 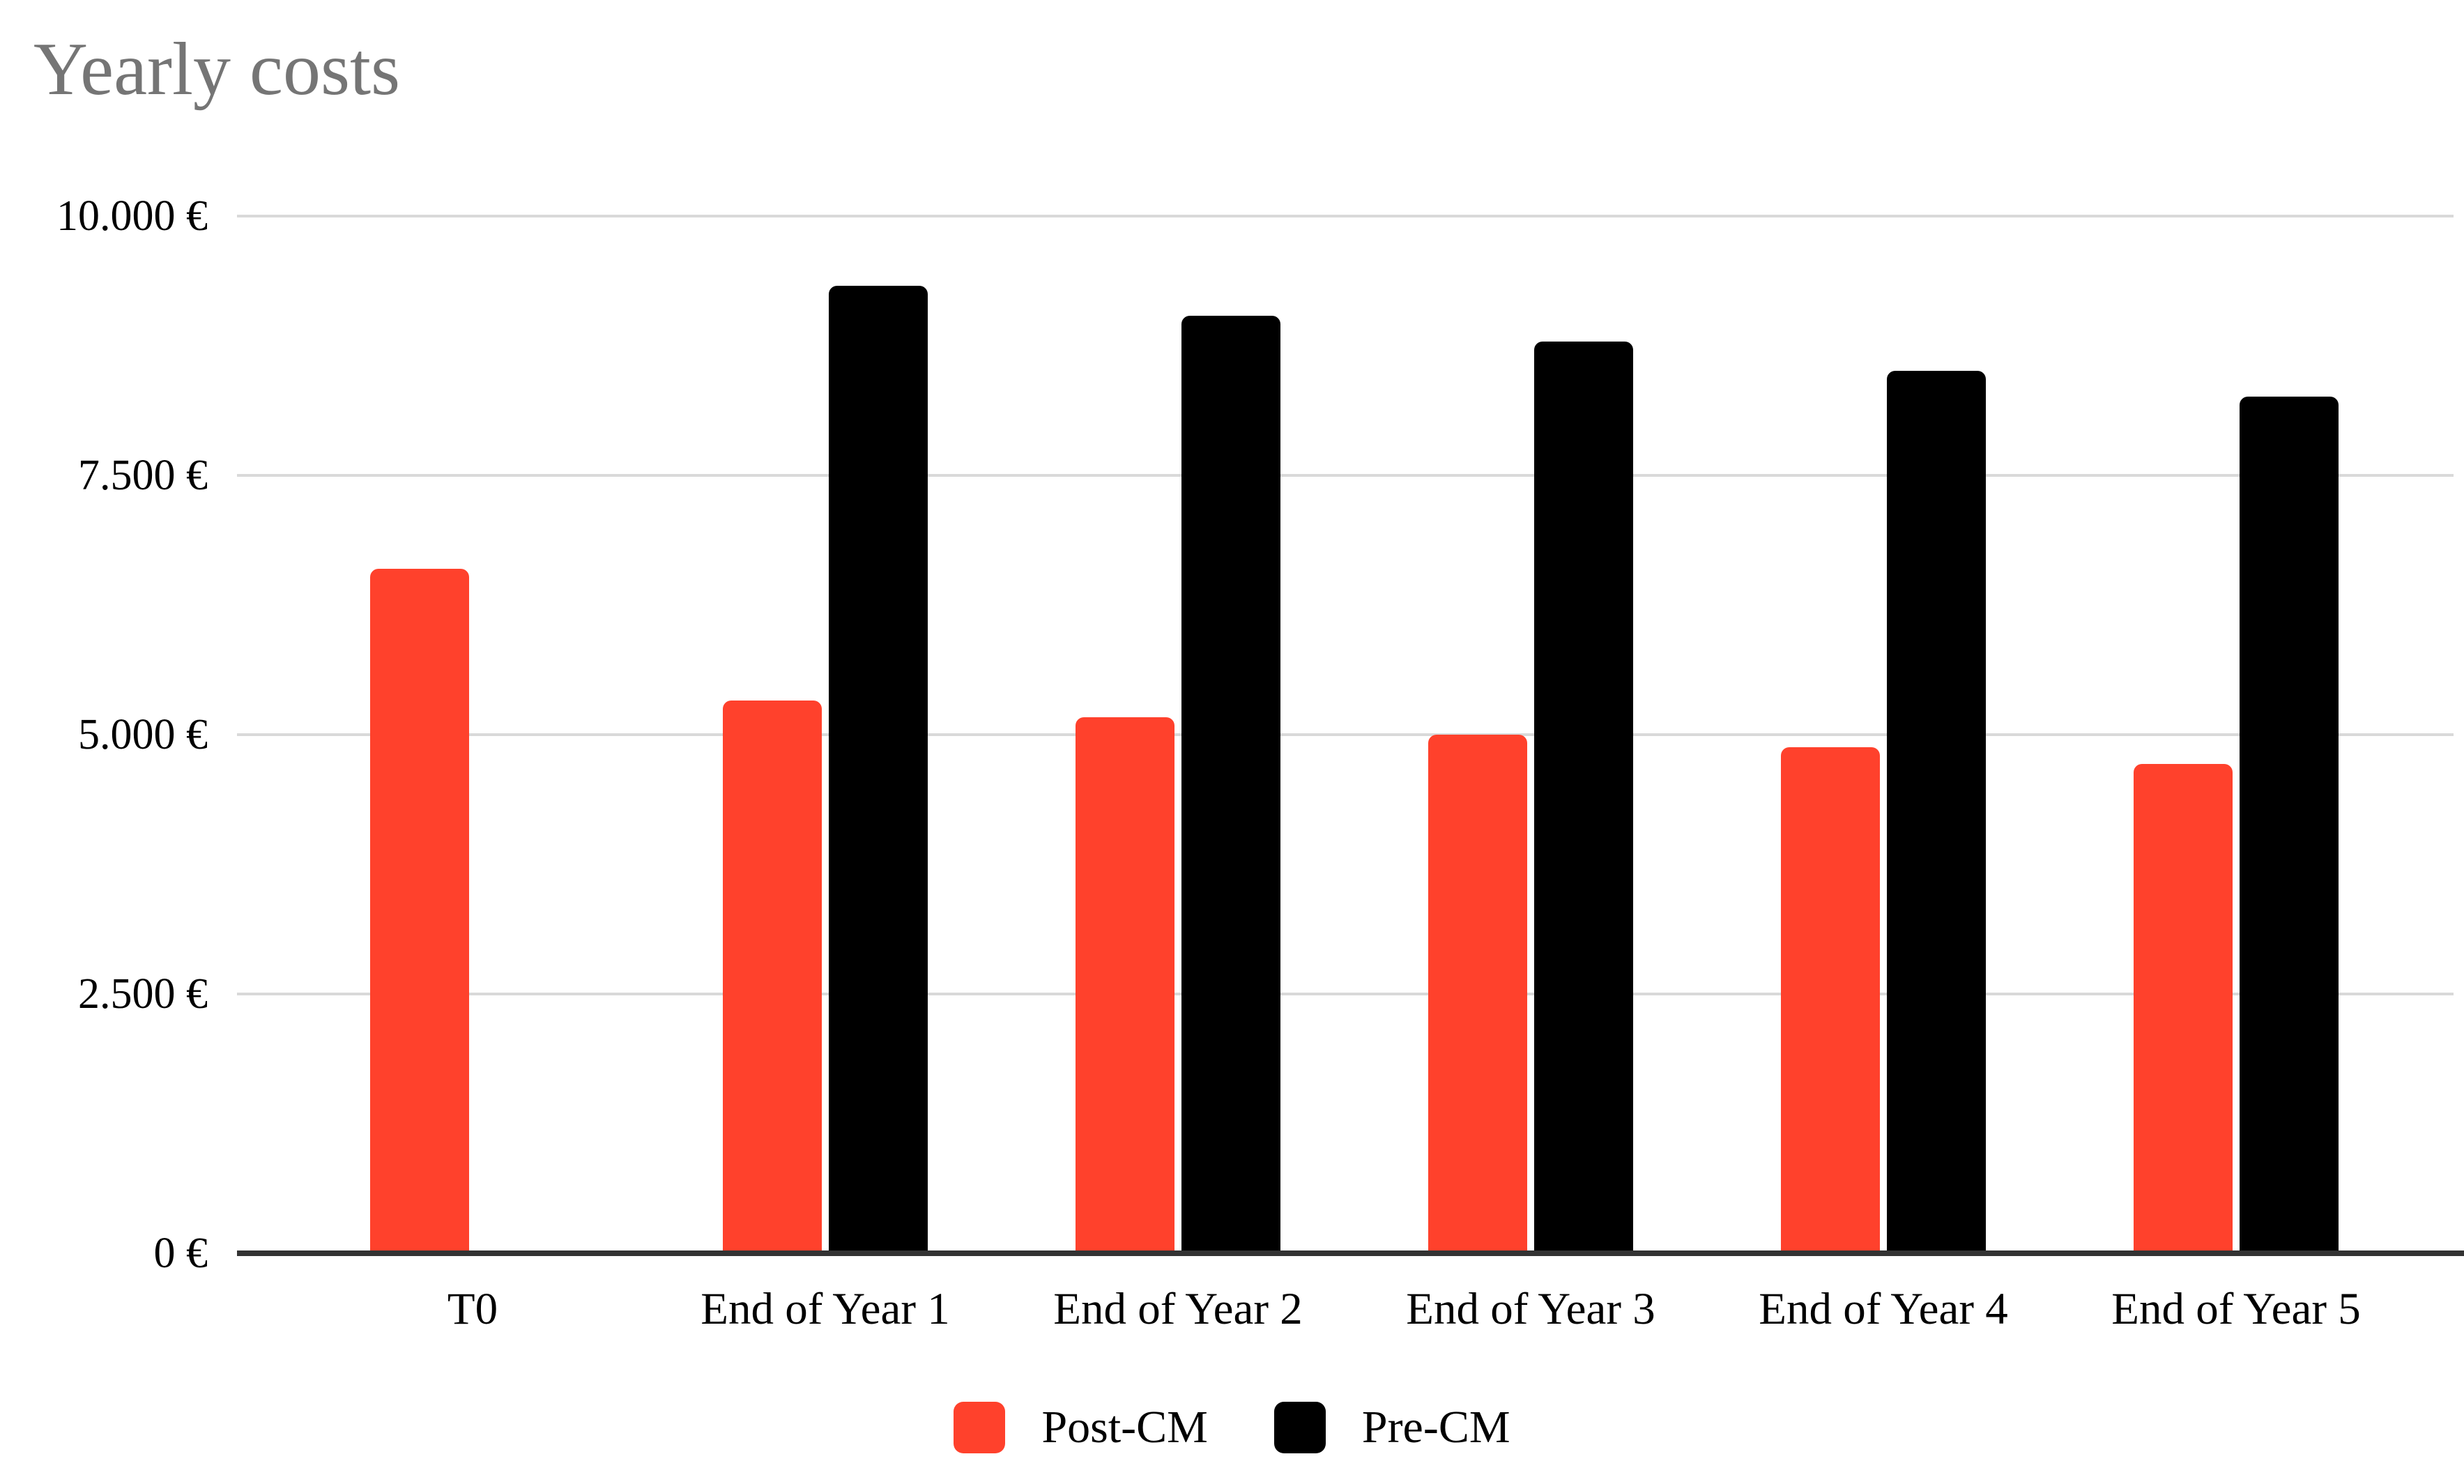 I want to click on x-tick-label-end-of-year-3: End of Year 3, so click(x=1530, y=1309).